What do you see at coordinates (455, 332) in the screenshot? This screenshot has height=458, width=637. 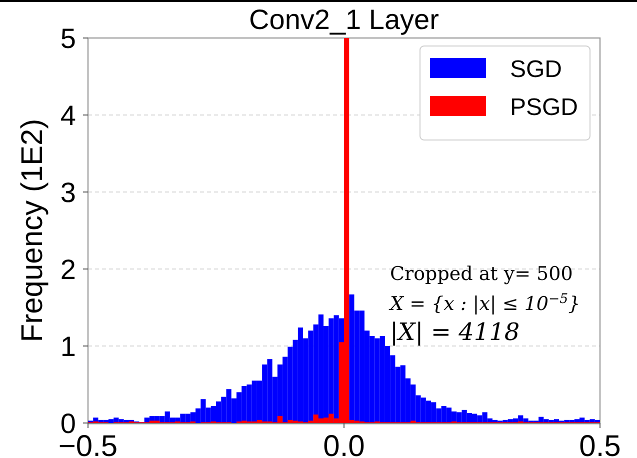 I see `annotation: |X| = 4118` at bounding box center [455, 332].